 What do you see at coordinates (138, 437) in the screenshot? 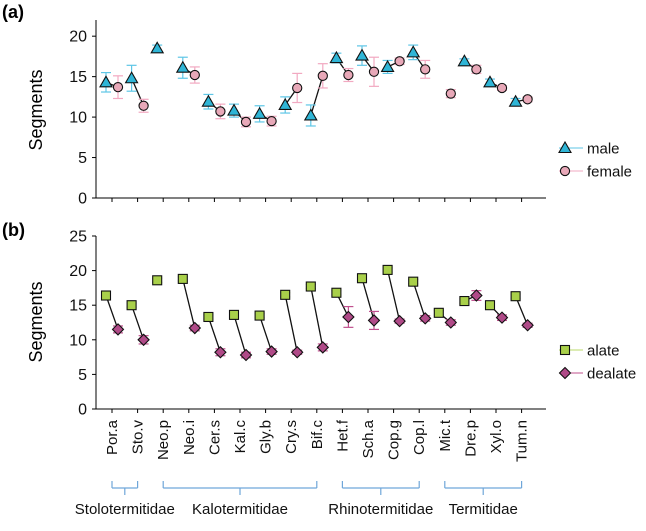
I see `category-label: Sto.v` at bounding box center [138, 437].